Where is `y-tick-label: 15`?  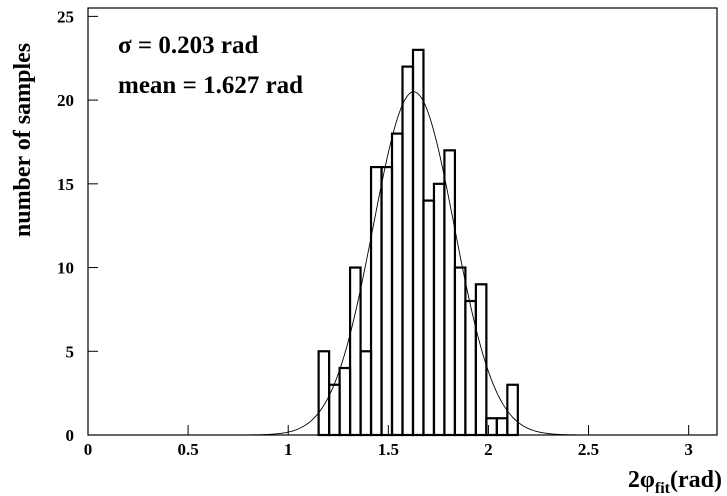 y-tick-label: 15 is located at coordinates (65, 184).